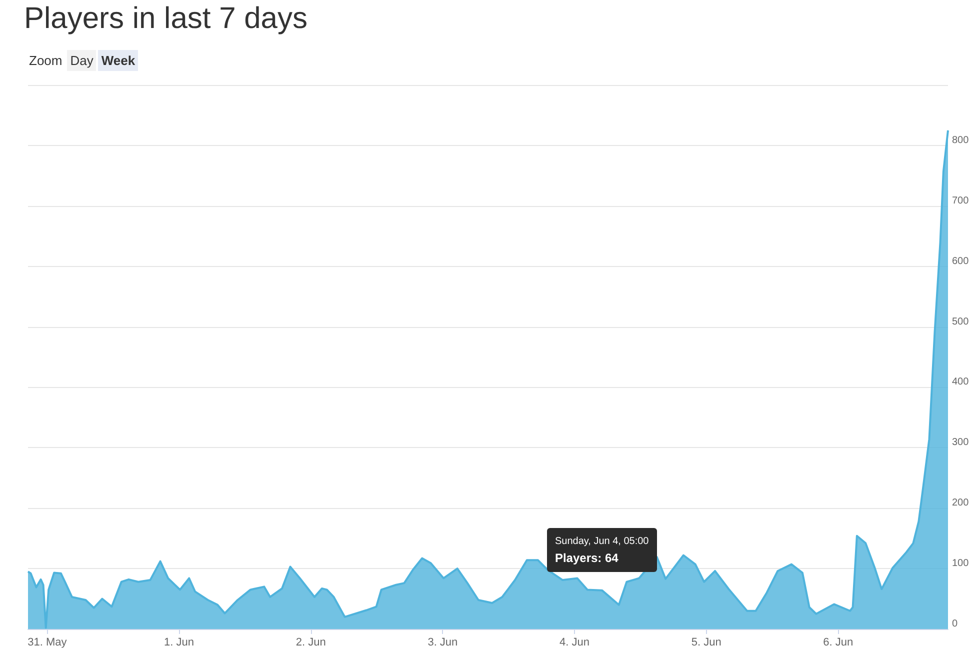  I want to click on y-tick-label: 500, so click(961, 322).